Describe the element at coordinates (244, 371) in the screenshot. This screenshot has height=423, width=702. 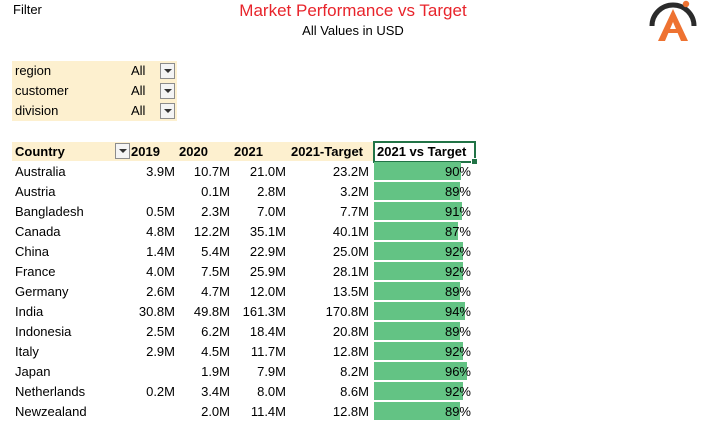
I see `table-row: Japan 1.9M 7.9M 8.2M 96%` at that location.